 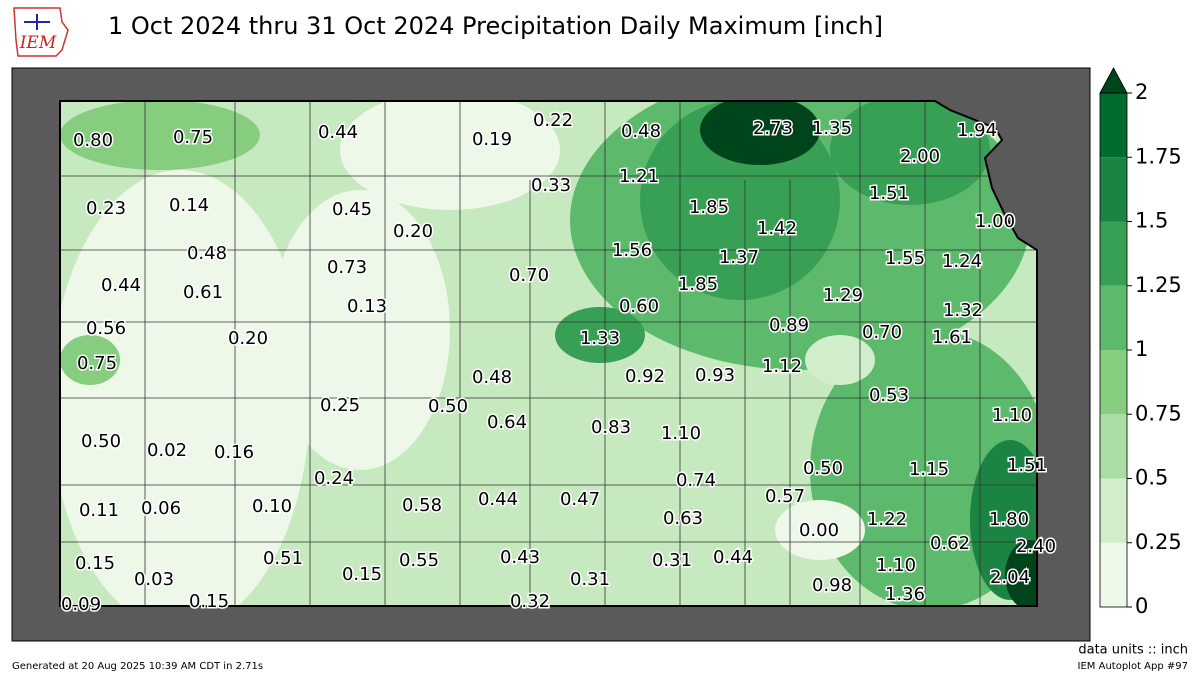 I want to click on logo-text: IEM, so click(x=38, y=43).